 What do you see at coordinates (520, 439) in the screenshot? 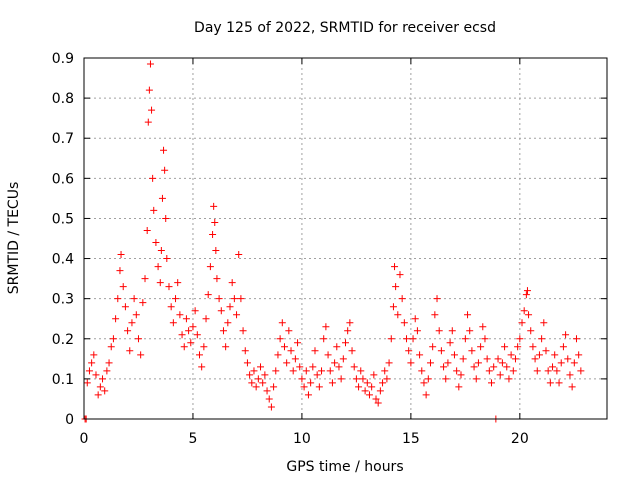
I see `x-tick-label: 20` at bounding box center [520, 439].